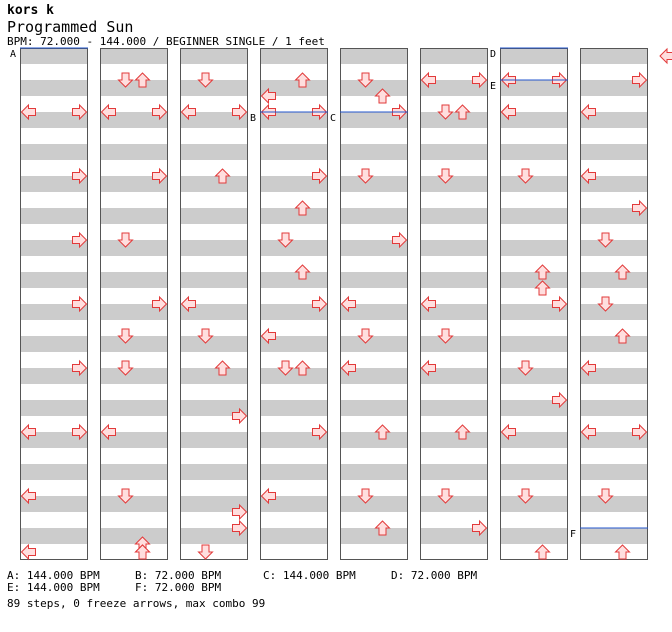 This screenshot has height=632, width=672. What do you see at coordinates (493, 54) in the screenshot?
I see `bpm-change-label: D` at bounding box center [493, 54].